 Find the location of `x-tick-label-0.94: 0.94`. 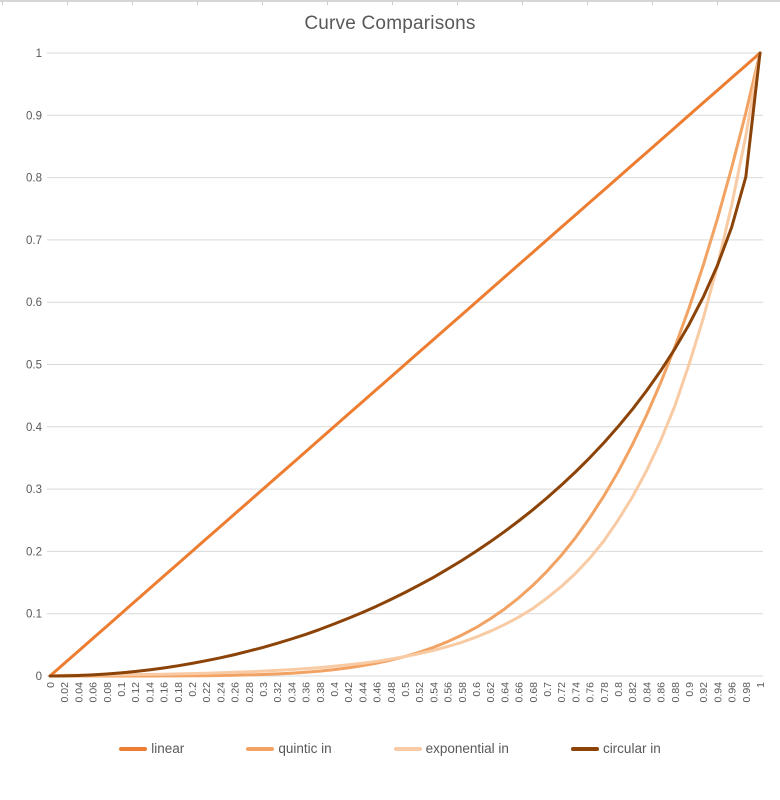

x-tick-label-0.94: 0.94 is located at coordinates (718, 692).